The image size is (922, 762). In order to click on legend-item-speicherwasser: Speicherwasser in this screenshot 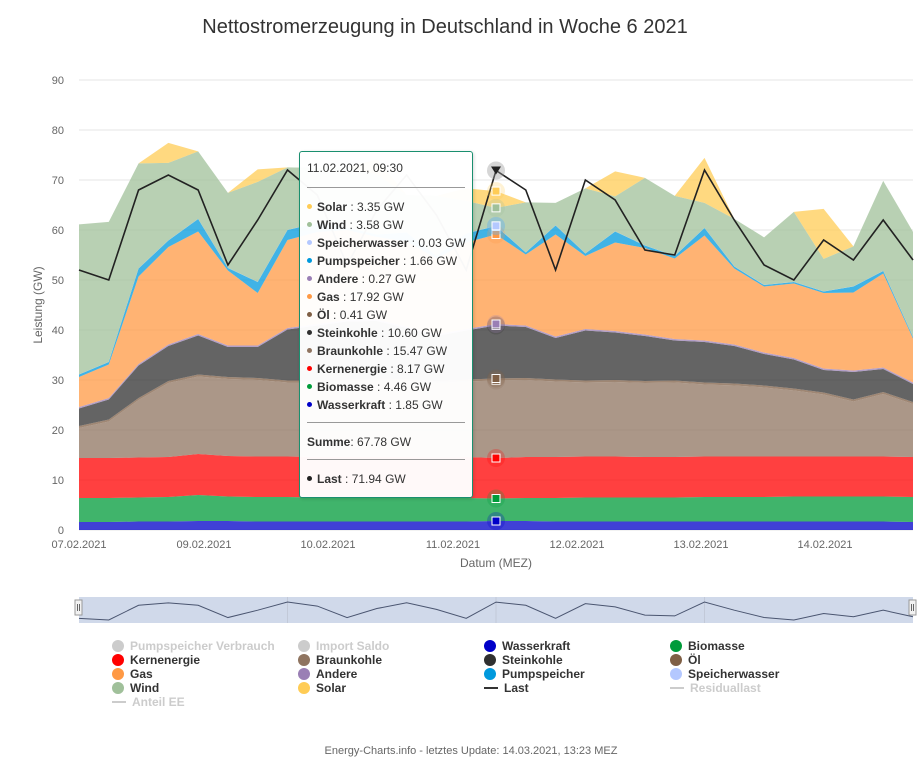, I will do `click(724, 674)`.